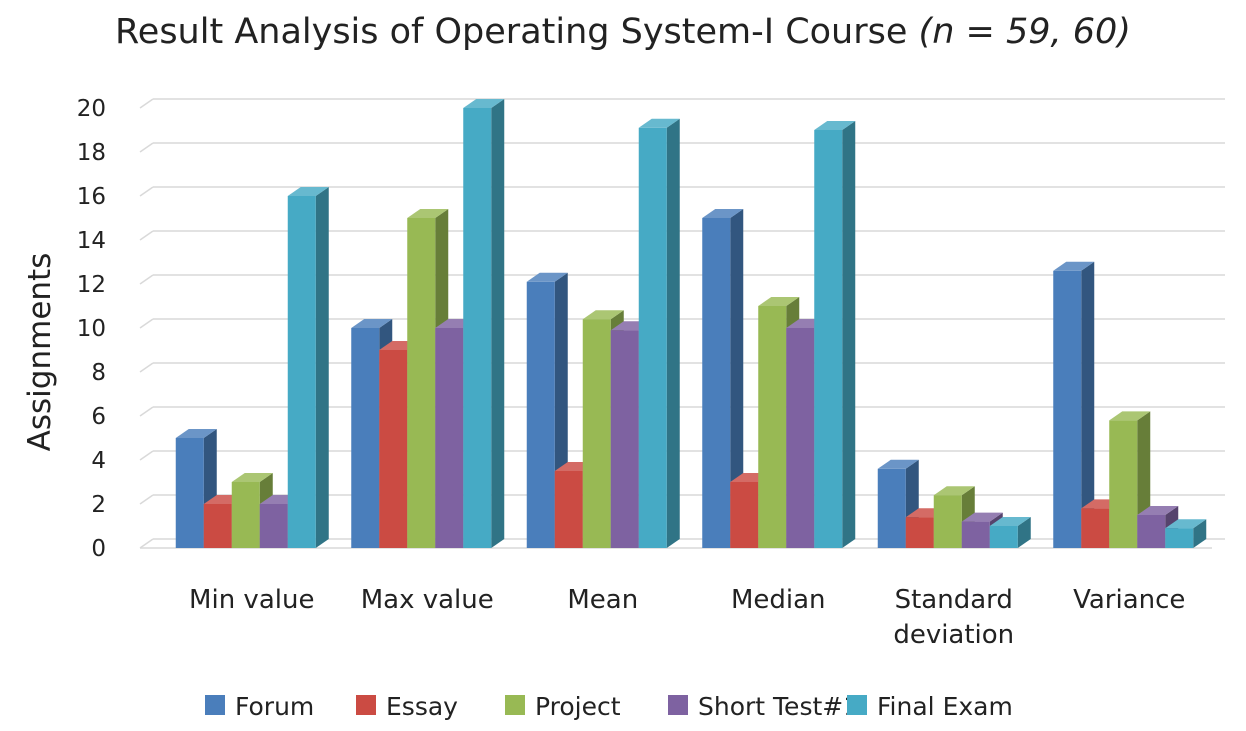  I want to click on legend-label: Essay, so click(422, 706).